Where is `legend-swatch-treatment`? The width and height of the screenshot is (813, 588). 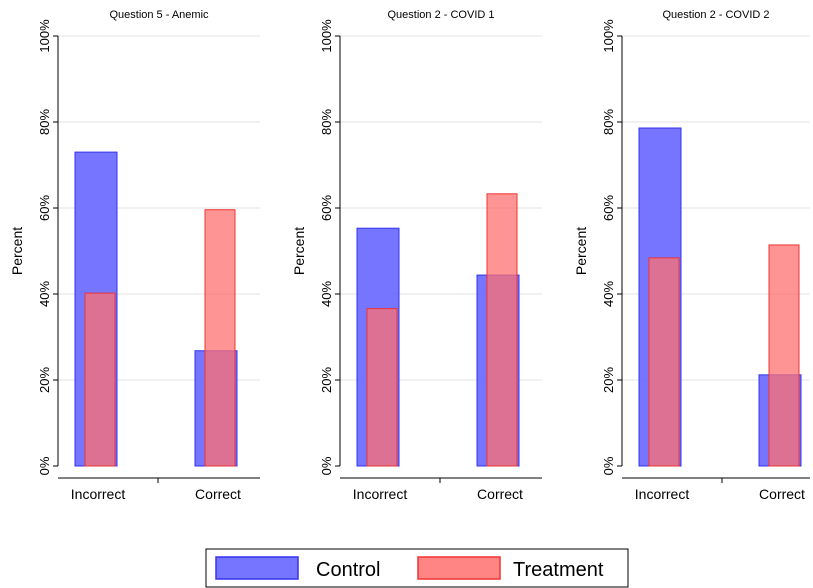
legend-swatch-treatment is located at coordinates (459, 568).